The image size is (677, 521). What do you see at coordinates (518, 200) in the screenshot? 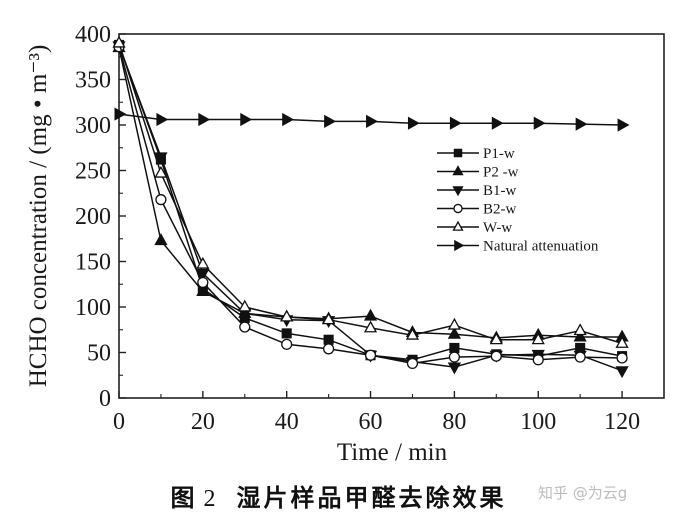
I see `legend: P1-w P2 -w B1-w B2-w W-w Natural attenuation` at bounding box center [518, 200].